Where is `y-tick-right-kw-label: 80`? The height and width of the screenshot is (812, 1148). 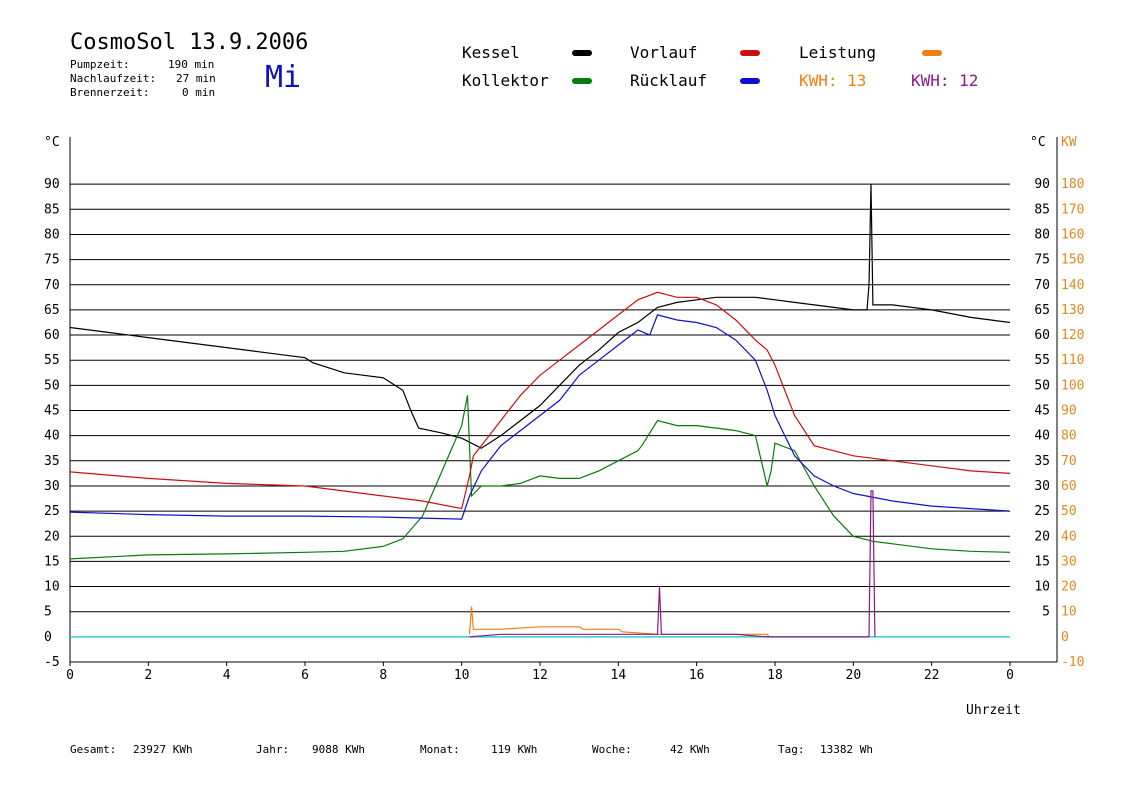
y-tick-right-kw-label: 80 is located at coordinates (1069, 436).